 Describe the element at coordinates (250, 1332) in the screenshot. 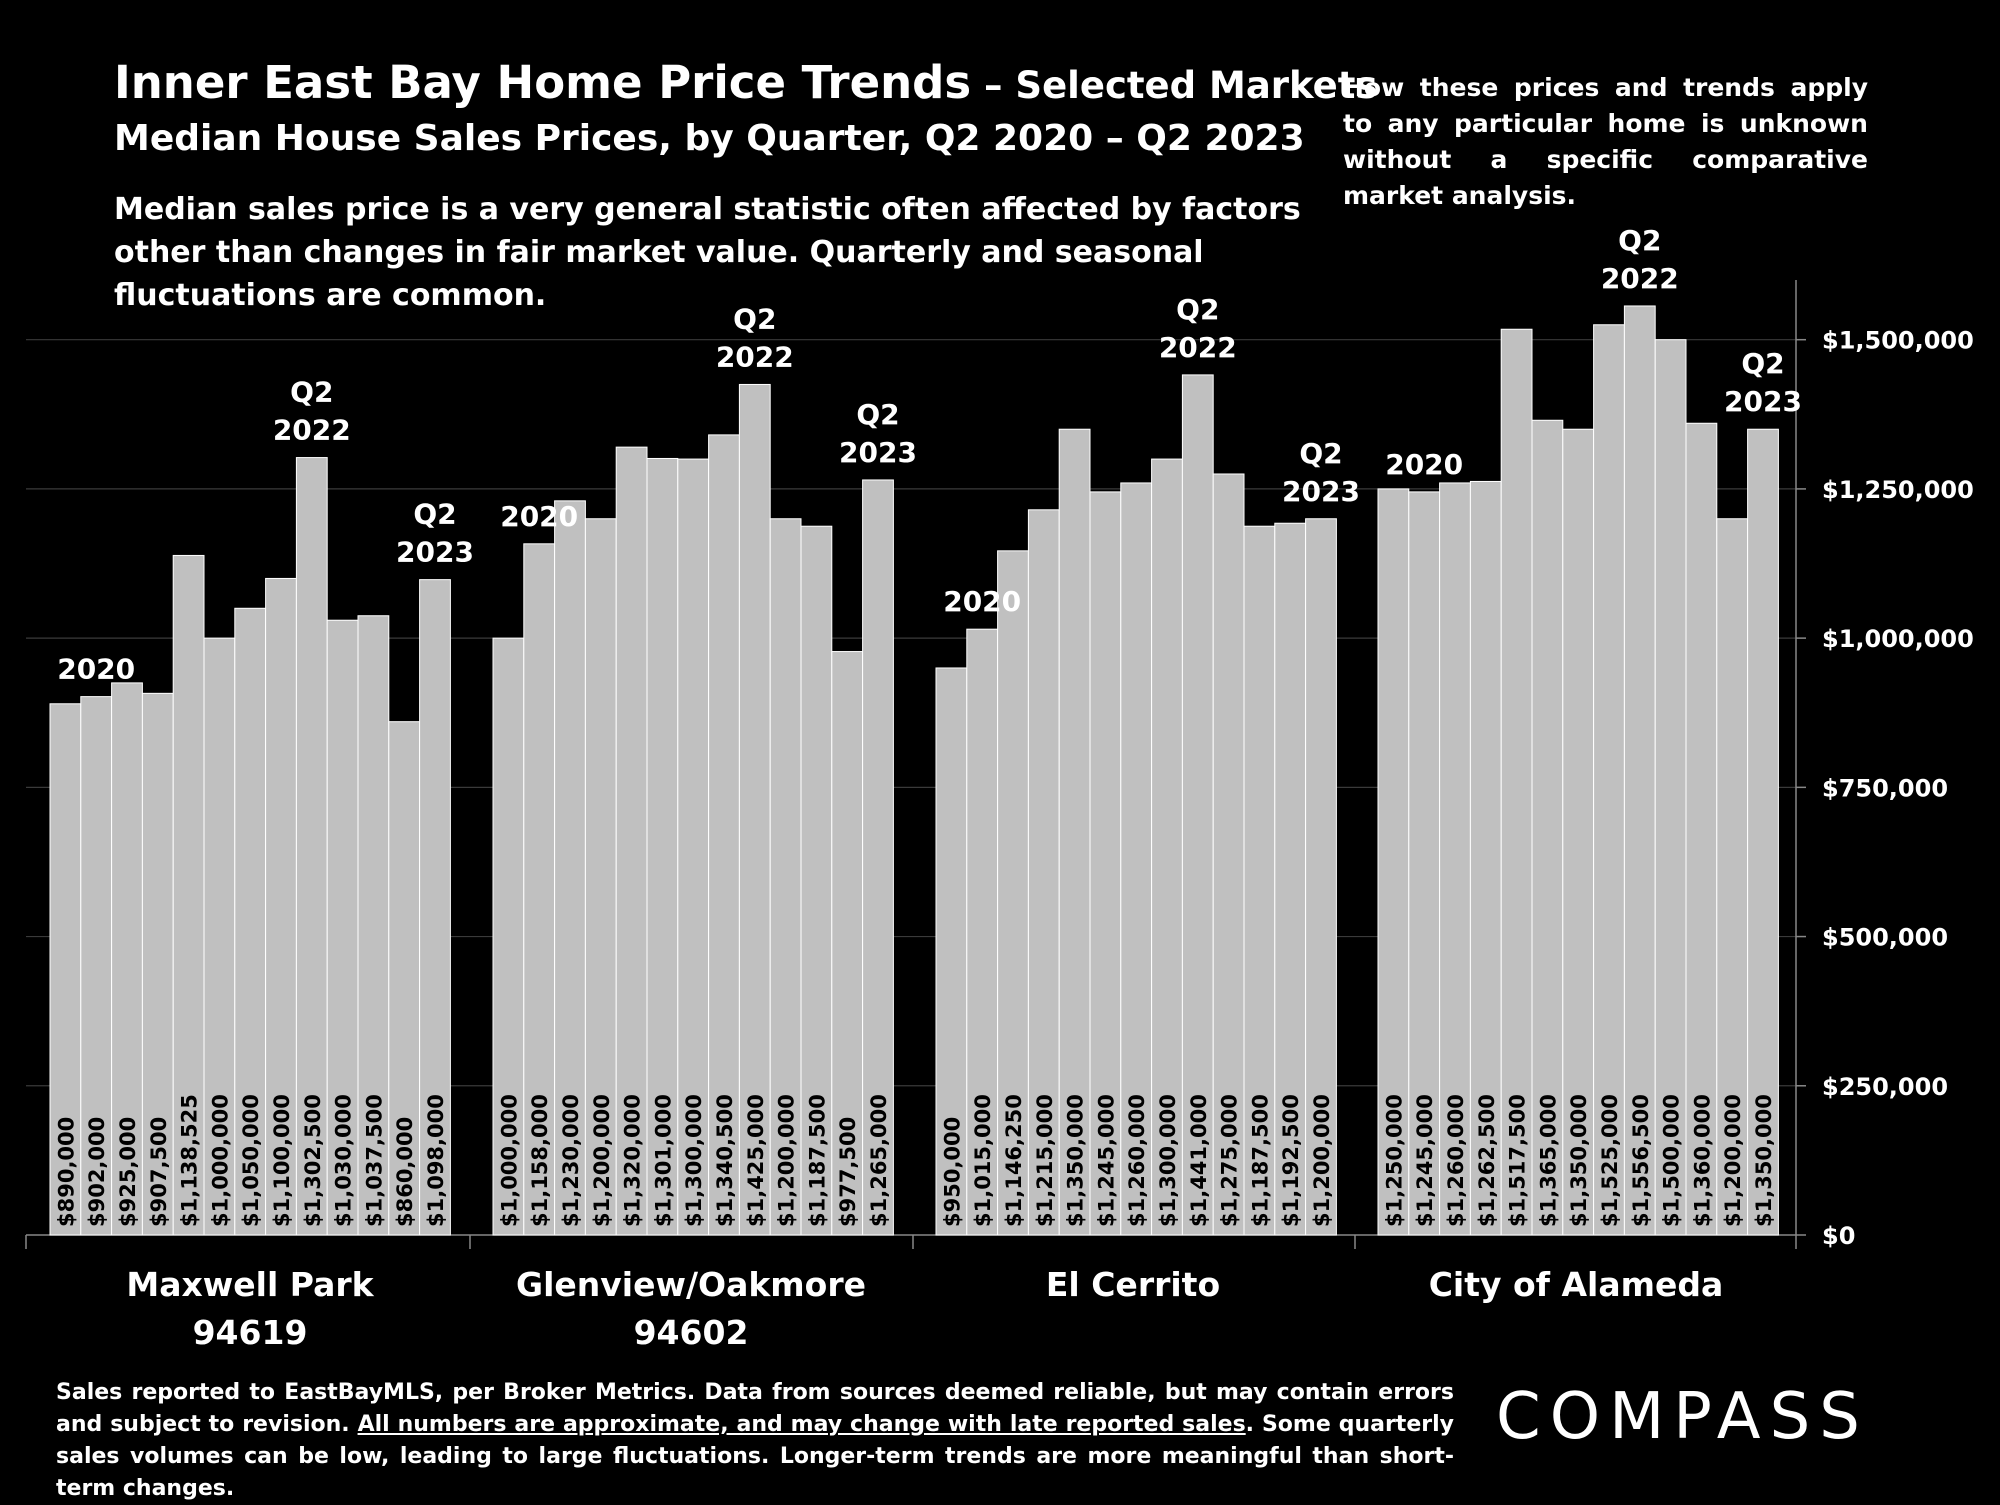

I see `x-category-label: 94619` at that location.